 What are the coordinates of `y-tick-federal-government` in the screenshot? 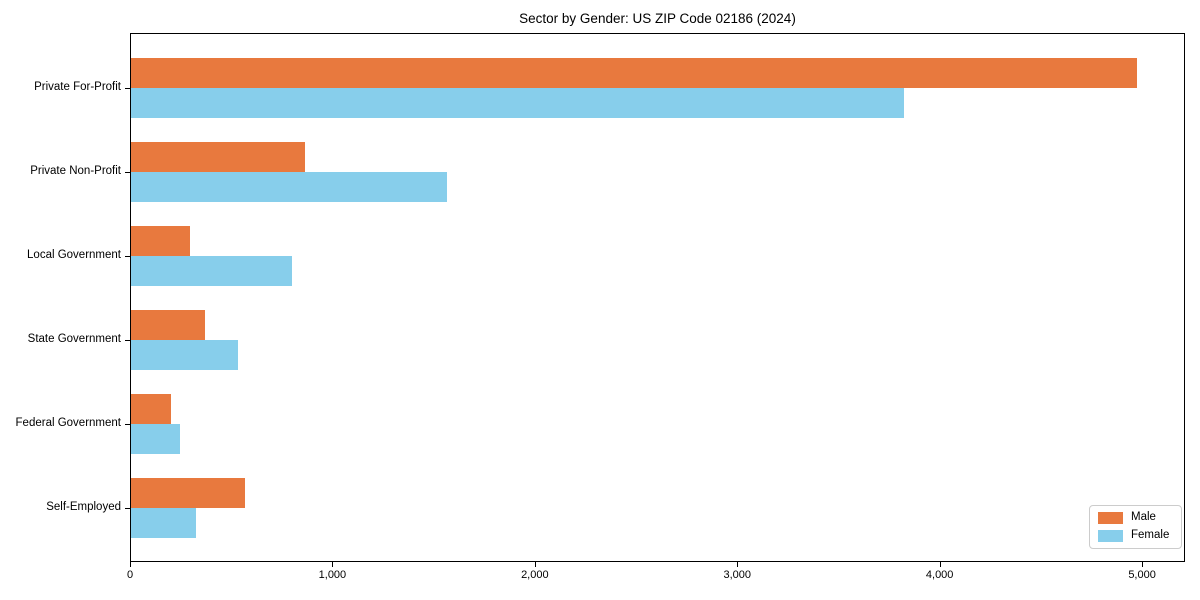 It's located at (127, 424).